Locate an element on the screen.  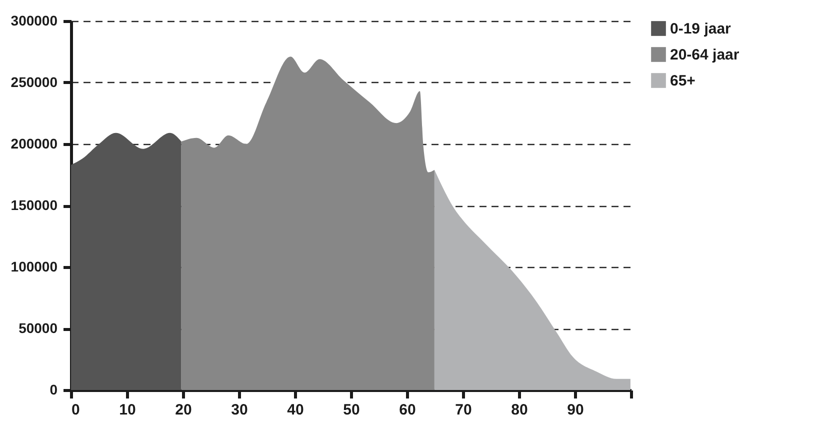
x-tick-label: 60 is located at coordinates (407, 410).